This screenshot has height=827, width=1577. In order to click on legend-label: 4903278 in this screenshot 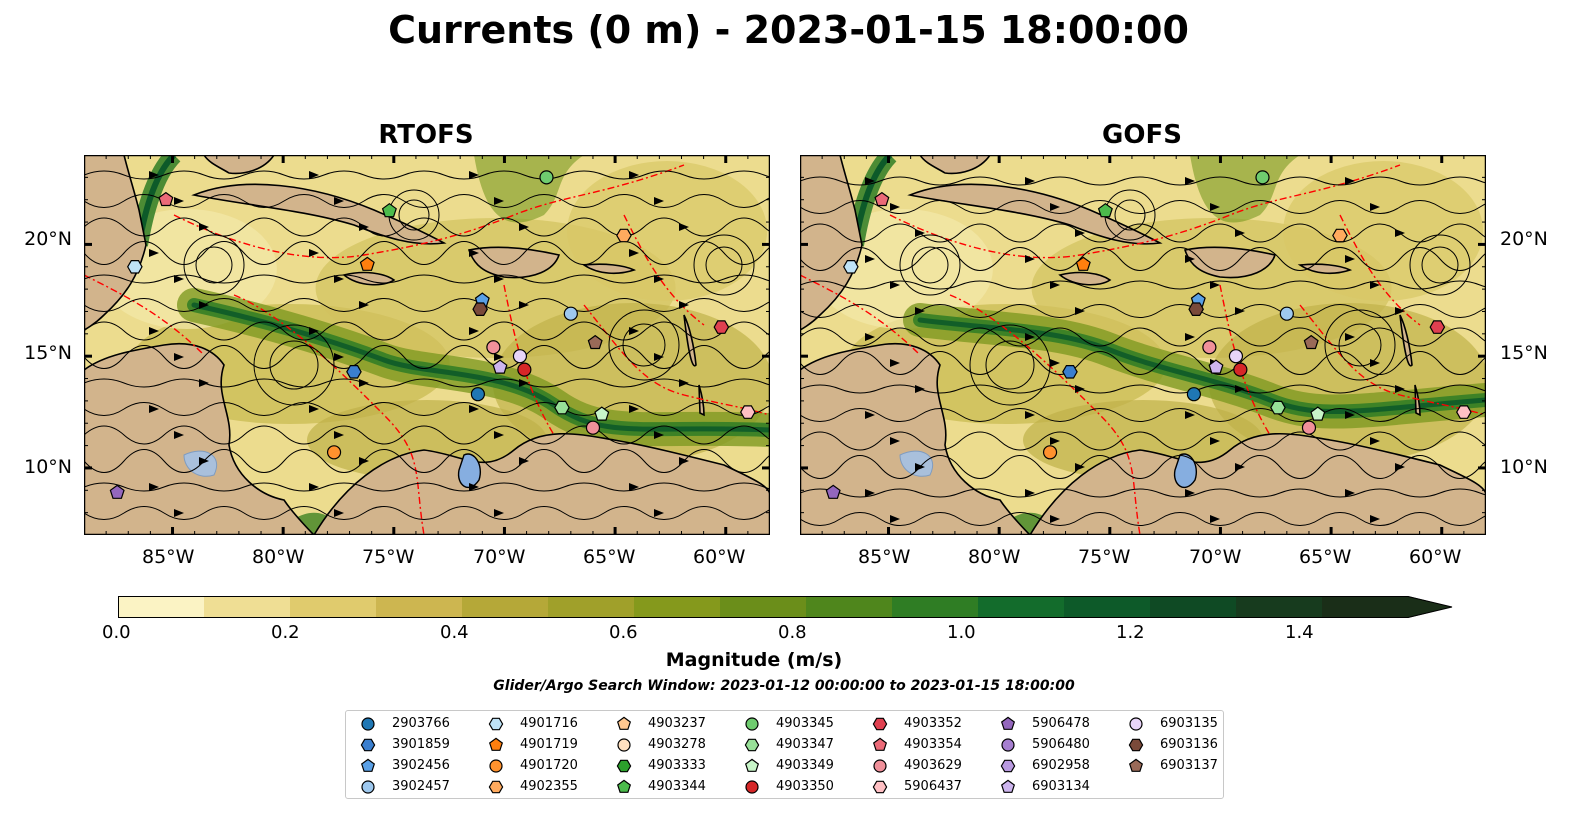, I will do `click(677, 744)`.